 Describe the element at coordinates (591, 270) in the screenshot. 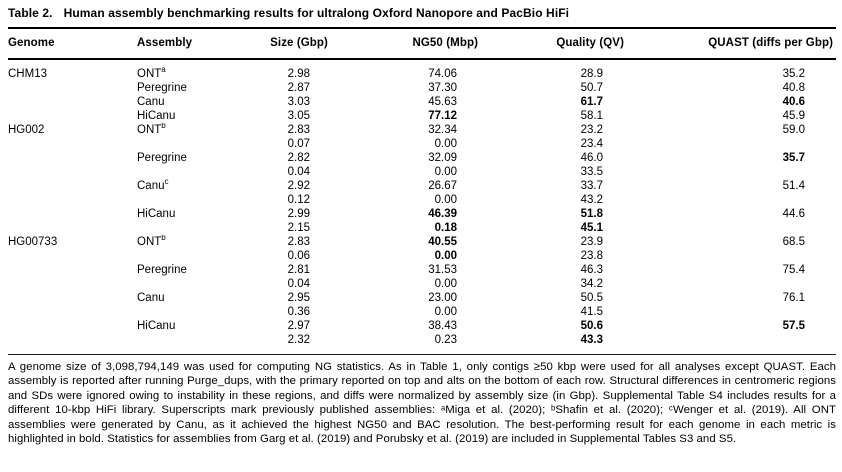

I see `qv-cell: 46.3` at that location.